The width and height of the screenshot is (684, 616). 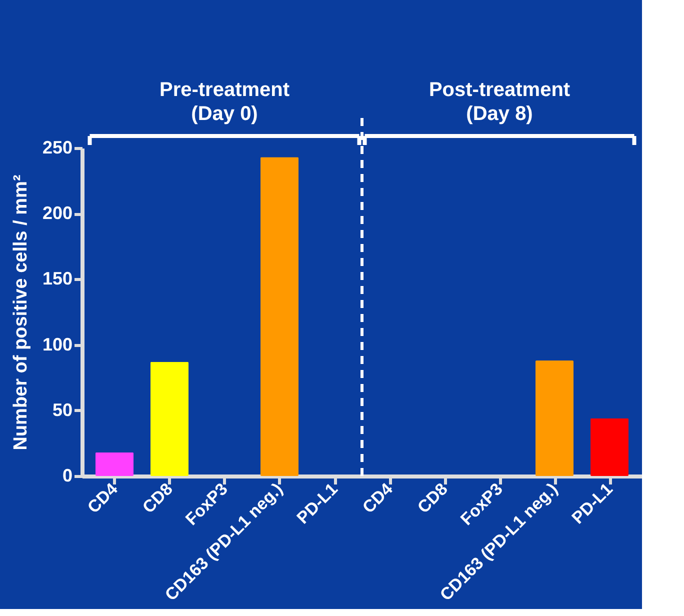 I want to click on y-tick-label: 250, so click(x=57, y=148).